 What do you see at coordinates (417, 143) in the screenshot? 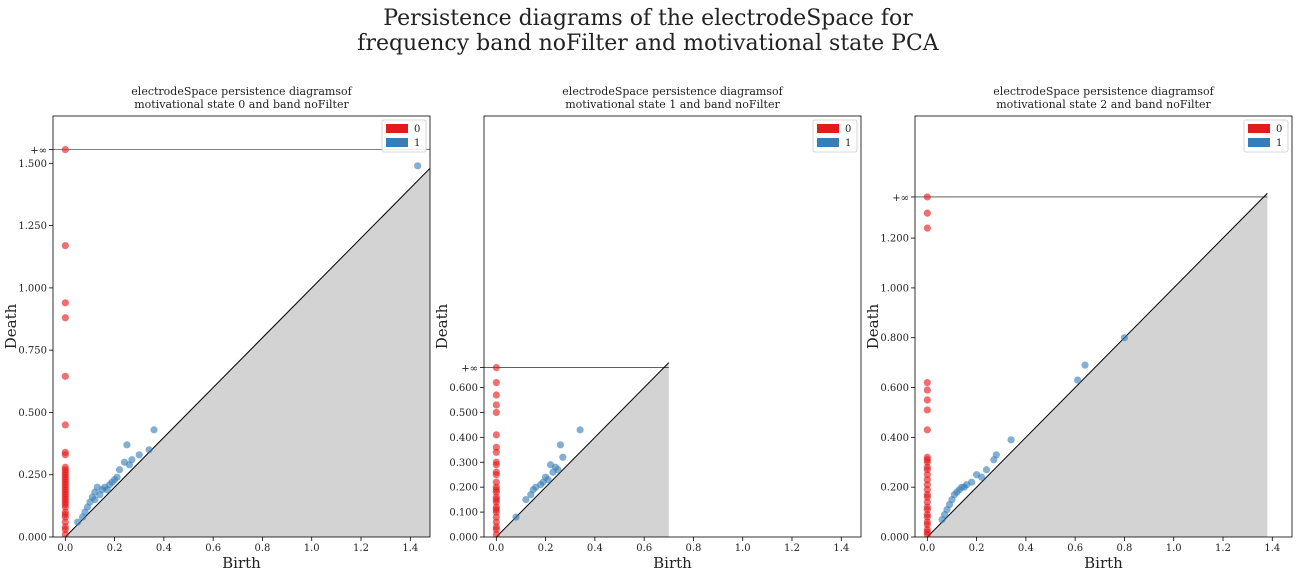
I see `legend-label-1: 1` at bounding box center [417, 143].